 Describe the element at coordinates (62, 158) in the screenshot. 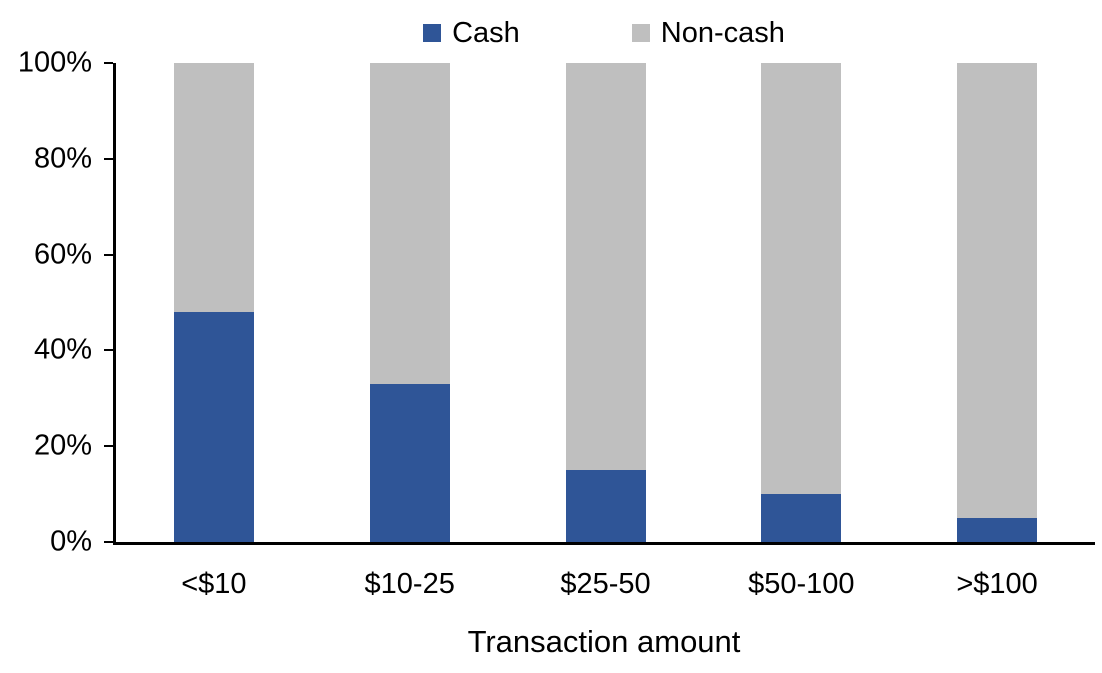

I see `y-axis-tick-label: 80%` at that location.